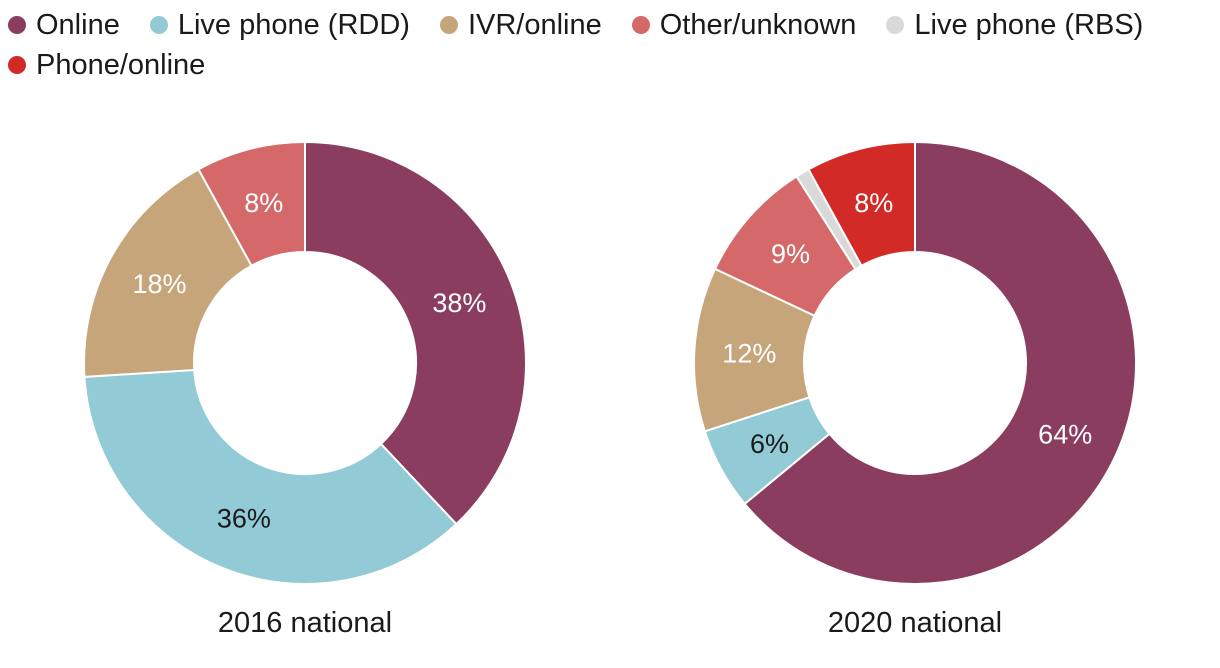 This screenshot has height=668, width=1220. What do you see at coordinates (459, 303) in the screenshot?
I see `slice-label: 38%` at bounding box center [459, 303].